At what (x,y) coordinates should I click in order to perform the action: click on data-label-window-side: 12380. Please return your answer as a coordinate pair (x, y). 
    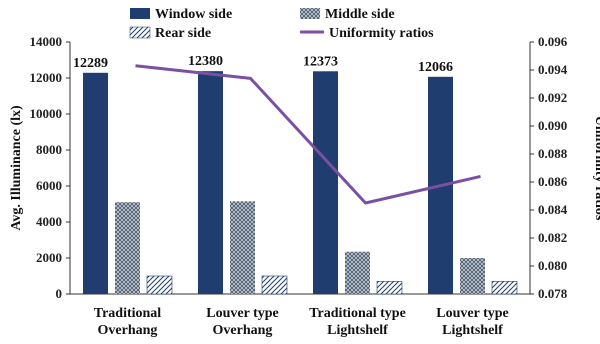
    Looking at the image, I should click on (205, 61).